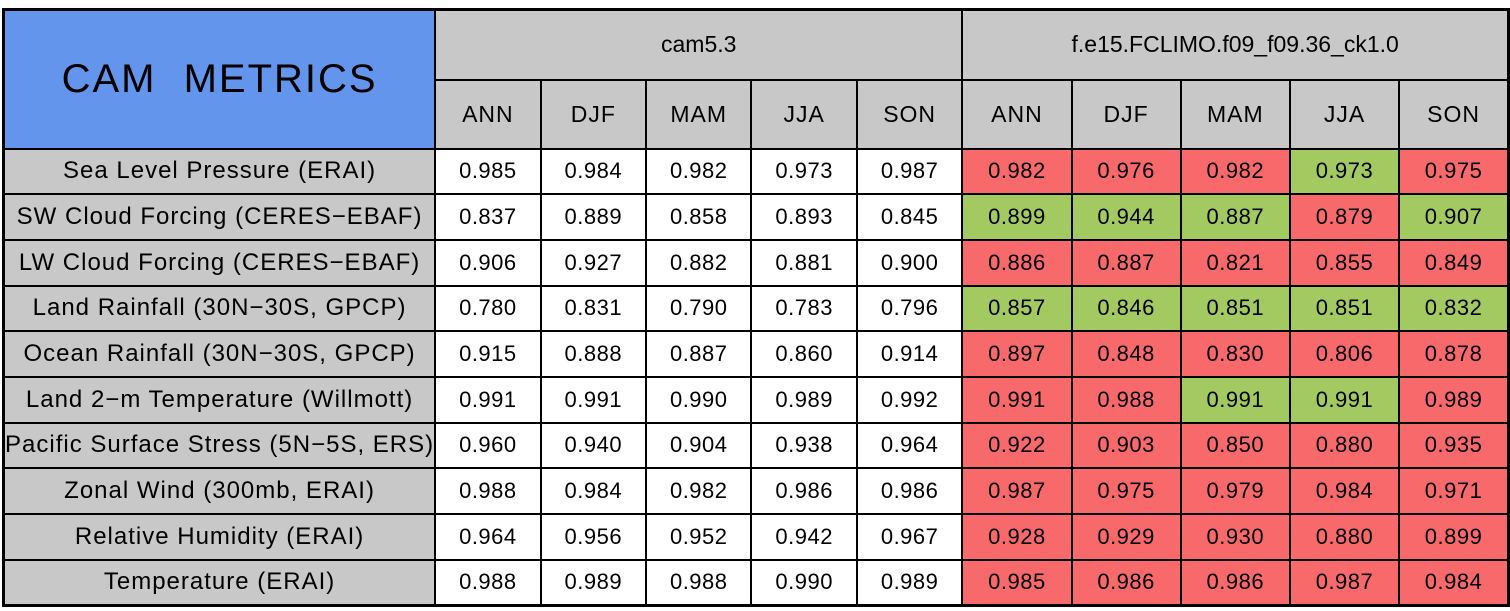  What do you see at coordinates (699, 44) in the screenshot?
I see `control-model-header: cam5.3` at bounding box center [699, 44].